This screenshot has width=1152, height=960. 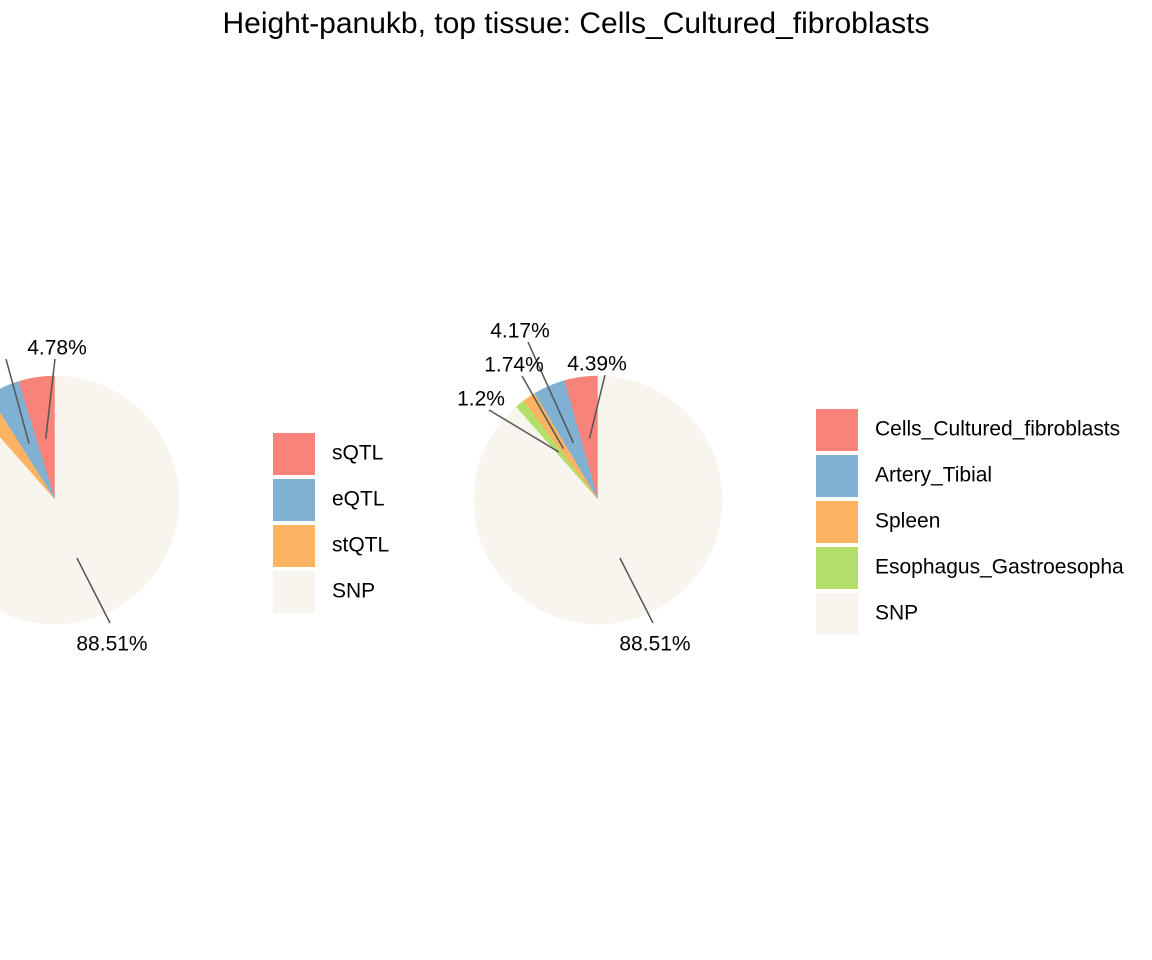 What do you see at coordinates (358, 499) in the screenshot?
I see `legend-label-eqtl: eQTL` at bounding box center [358, 499].